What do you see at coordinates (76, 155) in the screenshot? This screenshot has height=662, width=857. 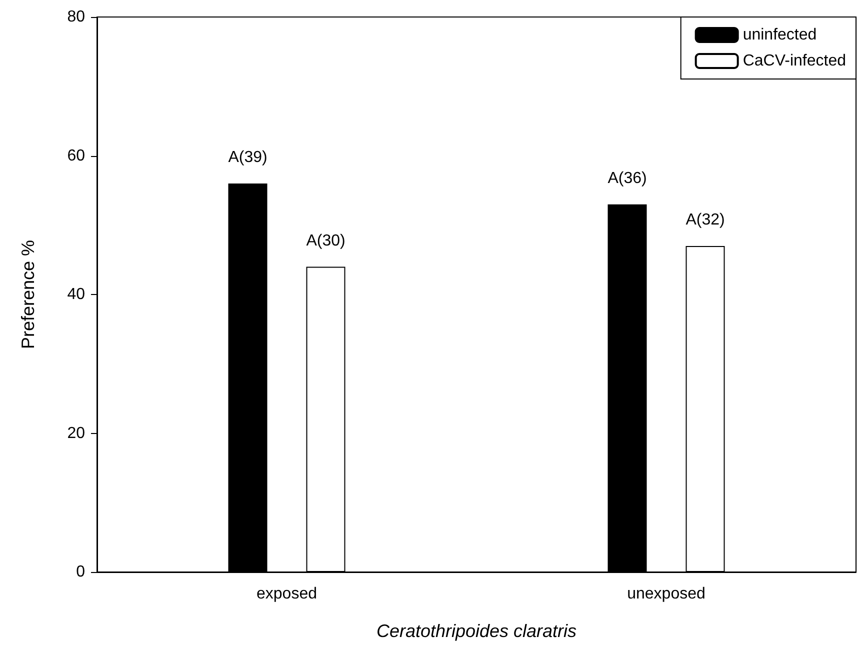 I see `y-tick-label: 60` at bounding box center [76, 155].